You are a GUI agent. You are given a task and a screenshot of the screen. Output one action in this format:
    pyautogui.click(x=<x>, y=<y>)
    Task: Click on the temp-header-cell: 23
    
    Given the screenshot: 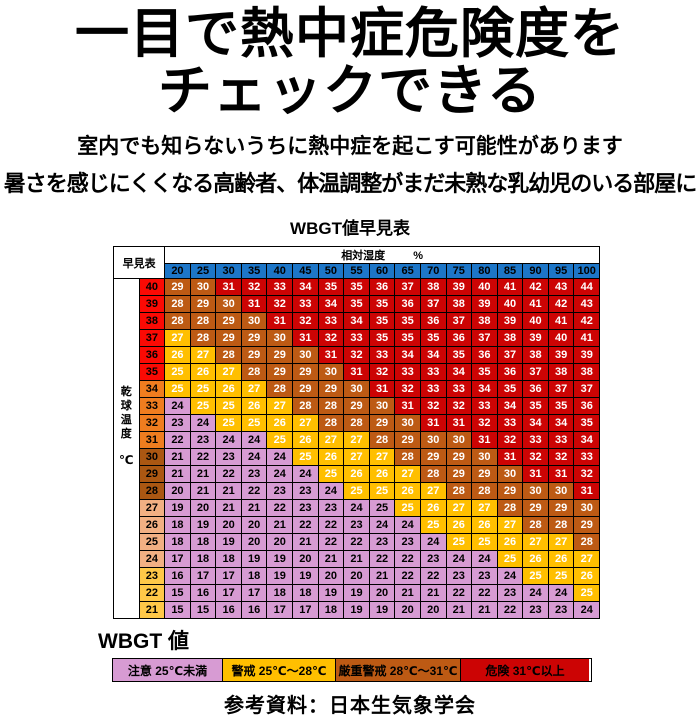 What is the action you would take?
    pyautogui.click(x=152, y=576)
    